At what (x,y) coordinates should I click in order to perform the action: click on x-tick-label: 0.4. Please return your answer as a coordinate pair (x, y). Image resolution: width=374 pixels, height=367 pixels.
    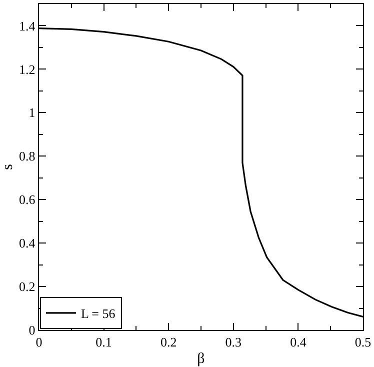
    Looking at the image, I should click on (298, 342).